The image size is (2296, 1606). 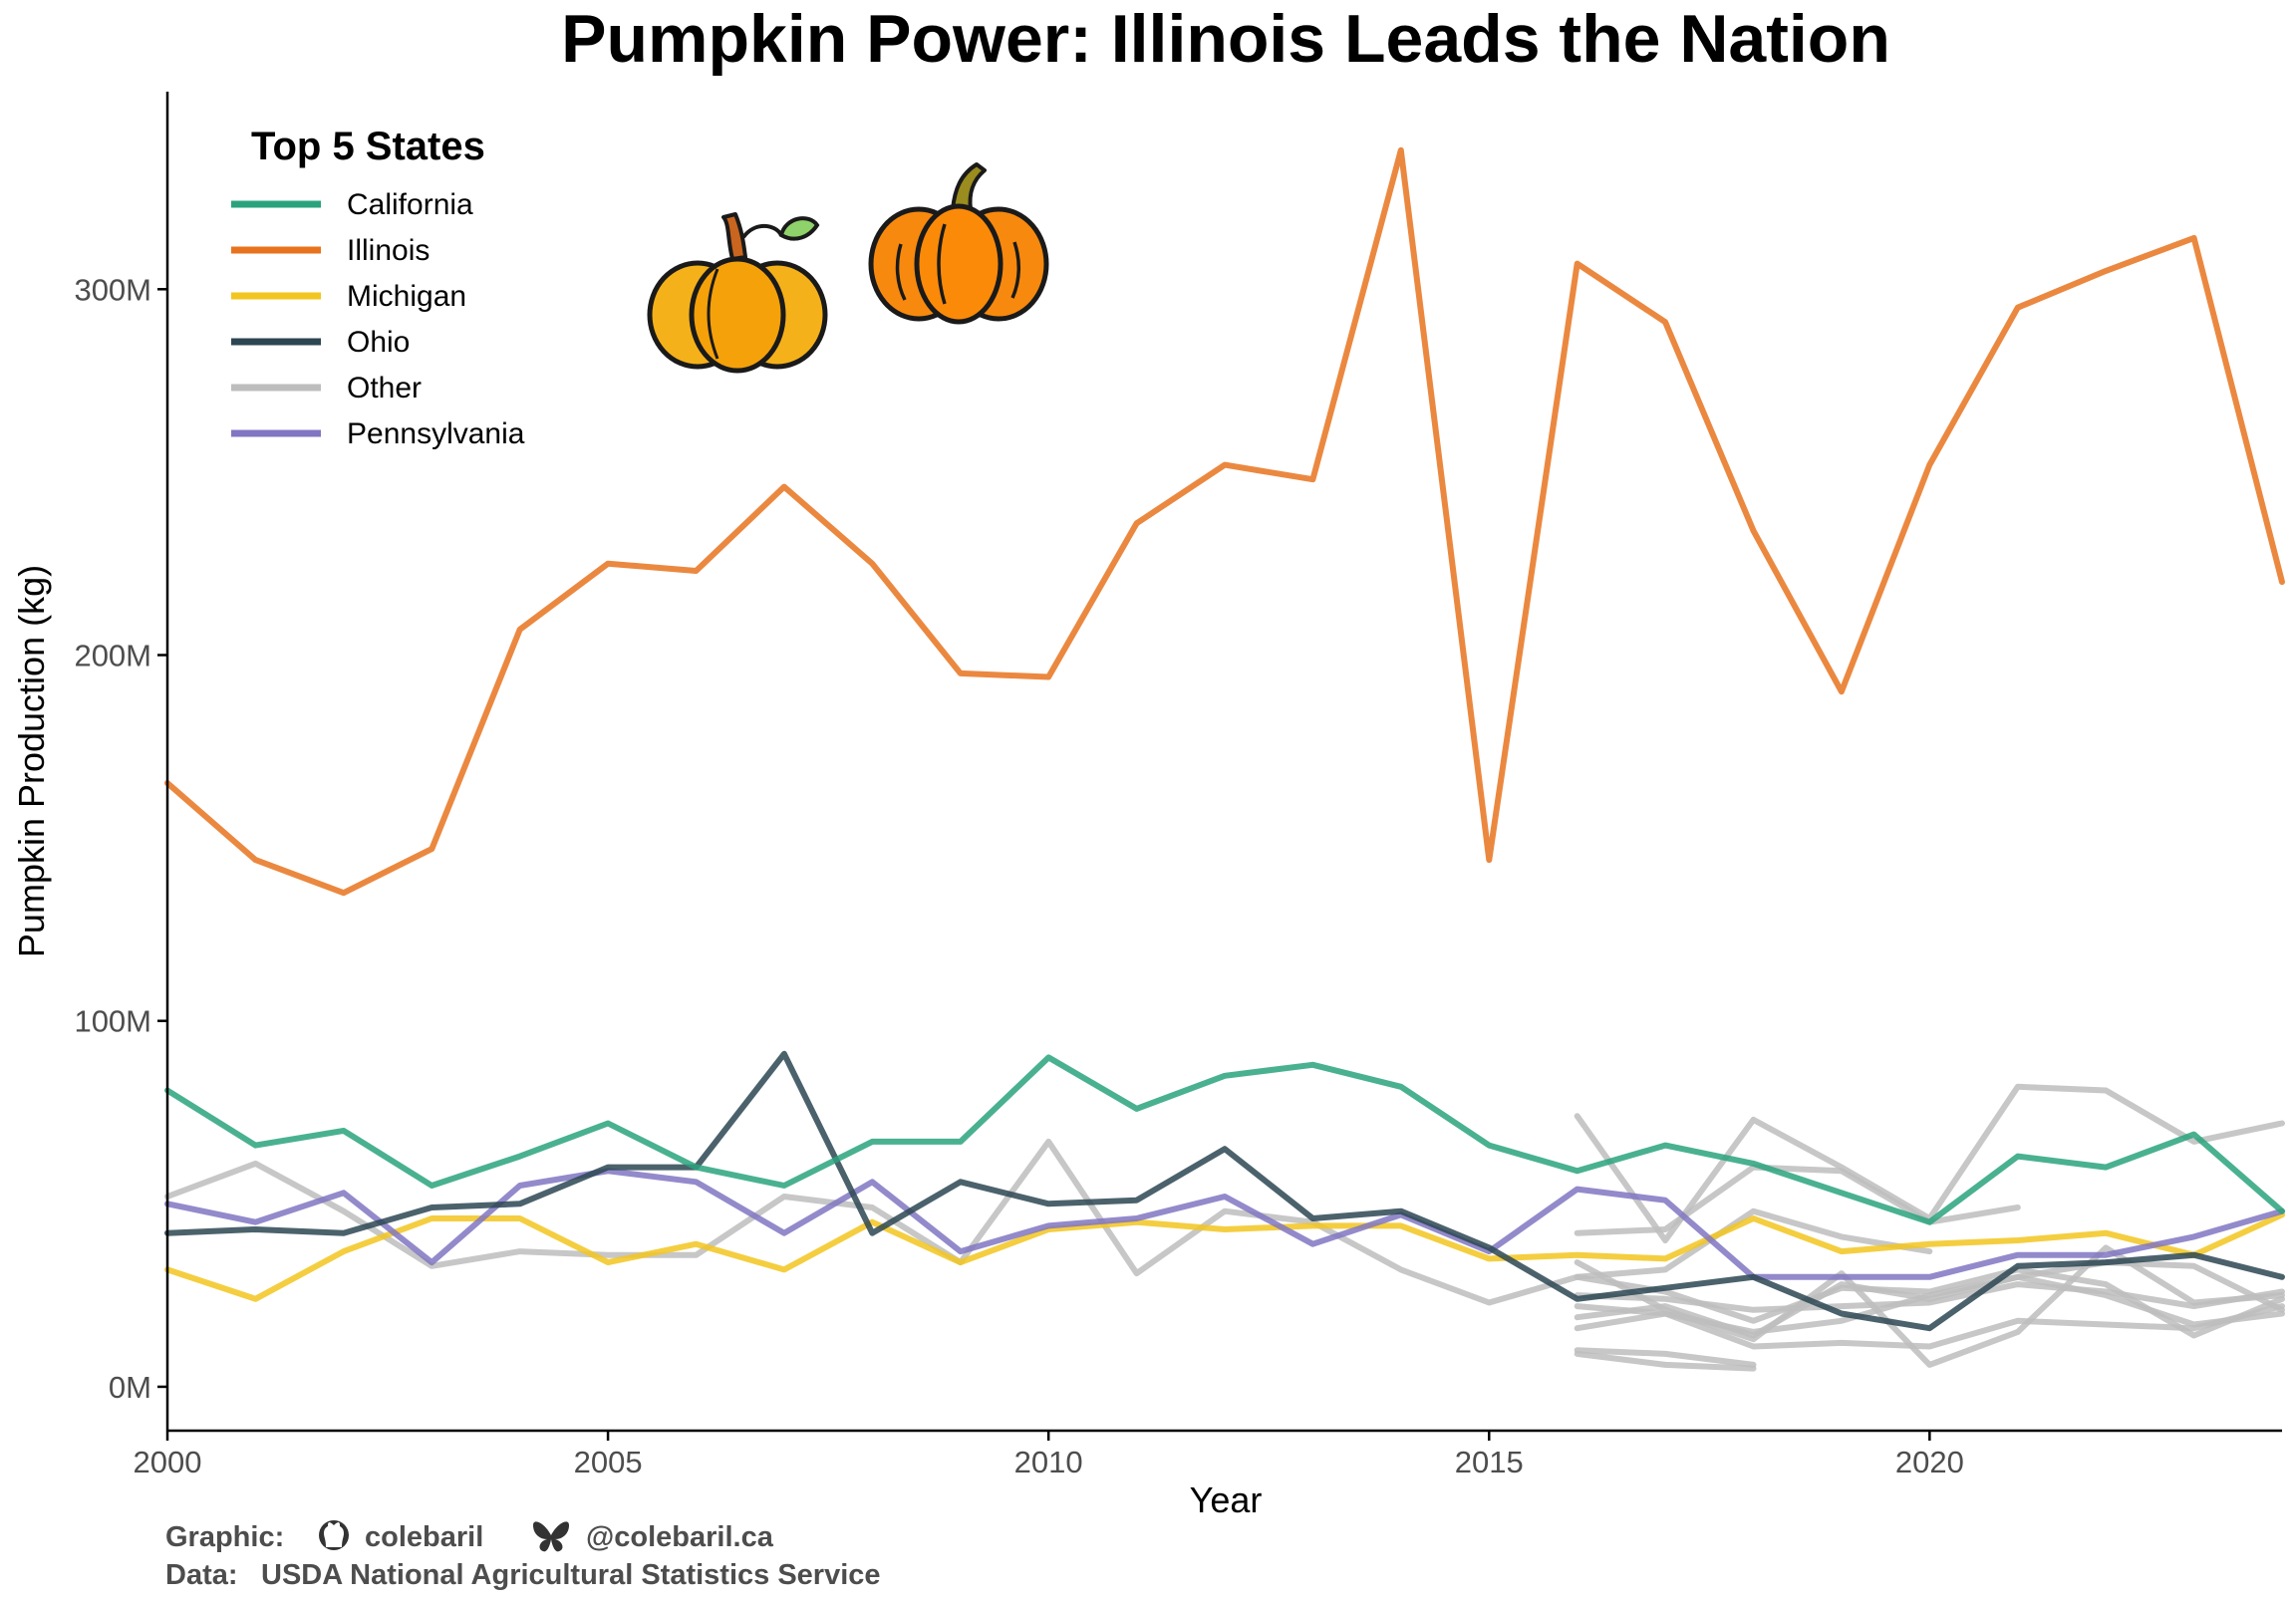 I want to click on legend-label-michigan: Michigan, so click(x=406, y=296).